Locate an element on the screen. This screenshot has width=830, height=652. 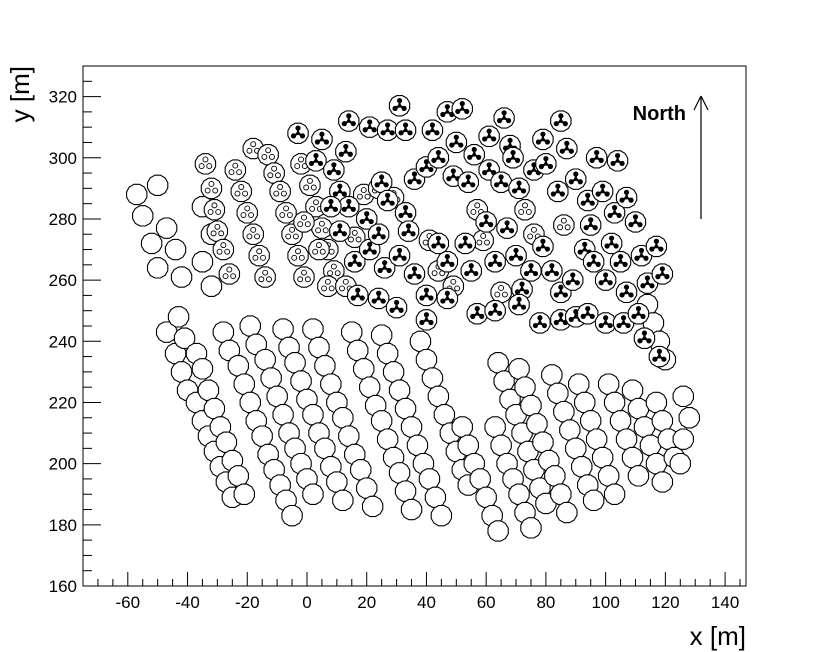
x-tick-label: 140 is located at coordinates (725, 602).